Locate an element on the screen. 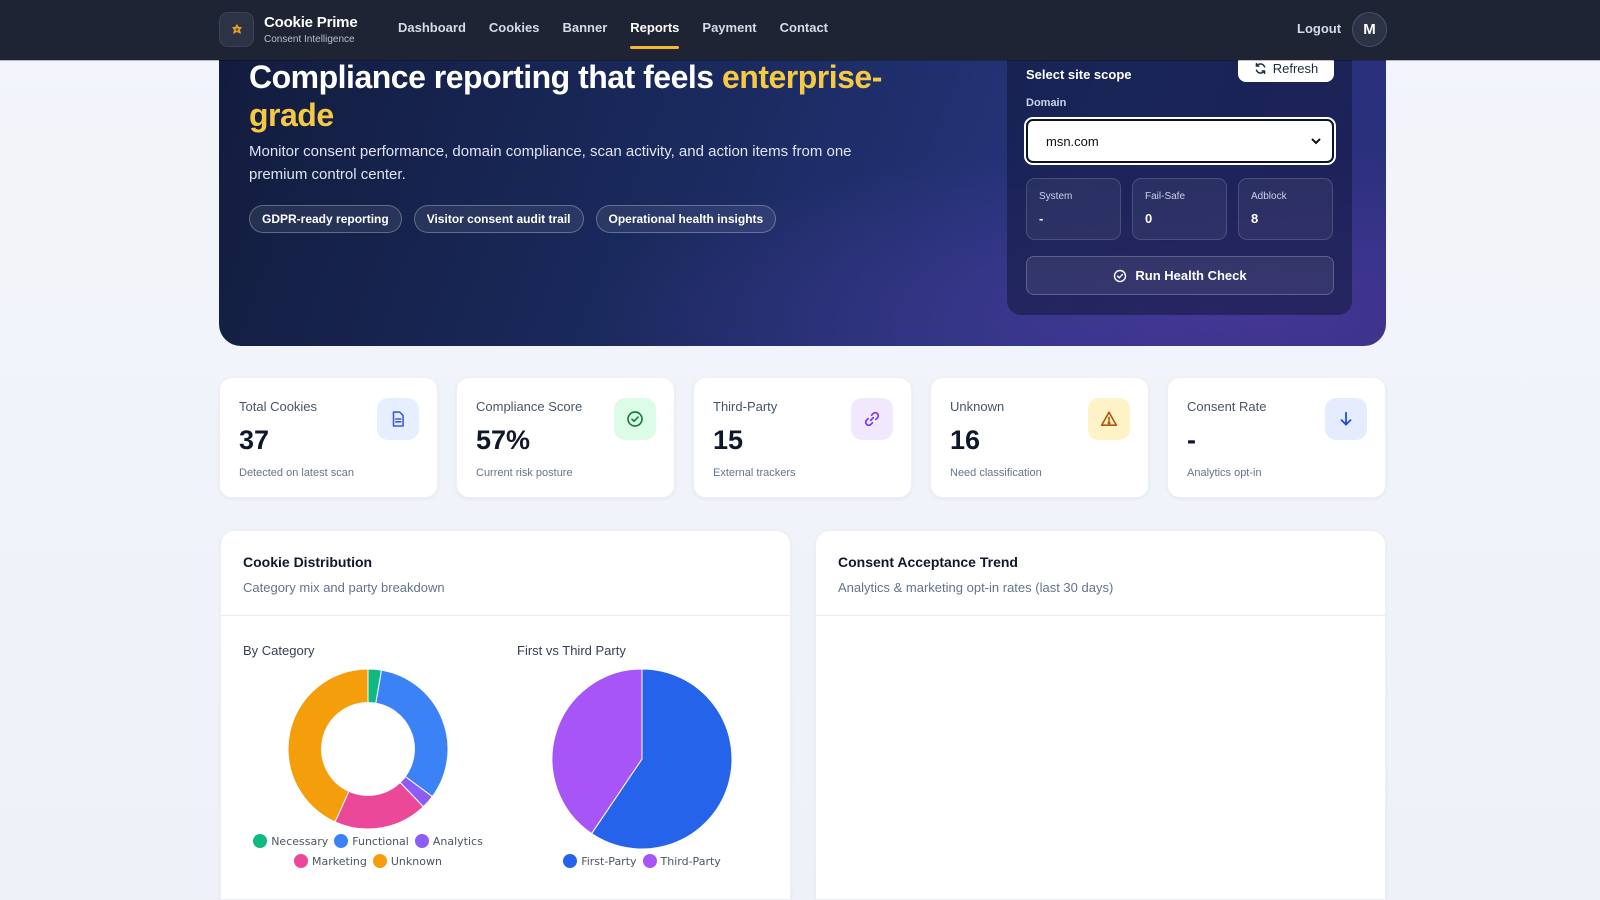 The width and height of the screenshot is (1600, 900). party-title: First vs Third Party is located at coordinates (571, 650).